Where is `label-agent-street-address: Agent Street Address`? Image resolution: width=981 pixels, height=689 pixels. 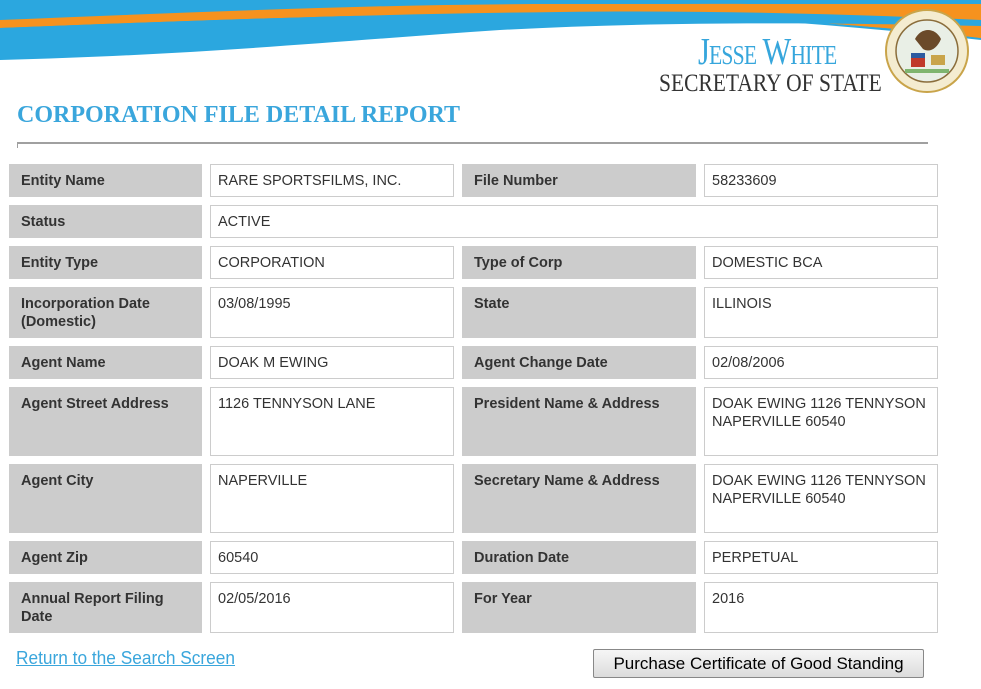 label-agent-street-address: Agent Street Address is located at coordinates (105, 421).